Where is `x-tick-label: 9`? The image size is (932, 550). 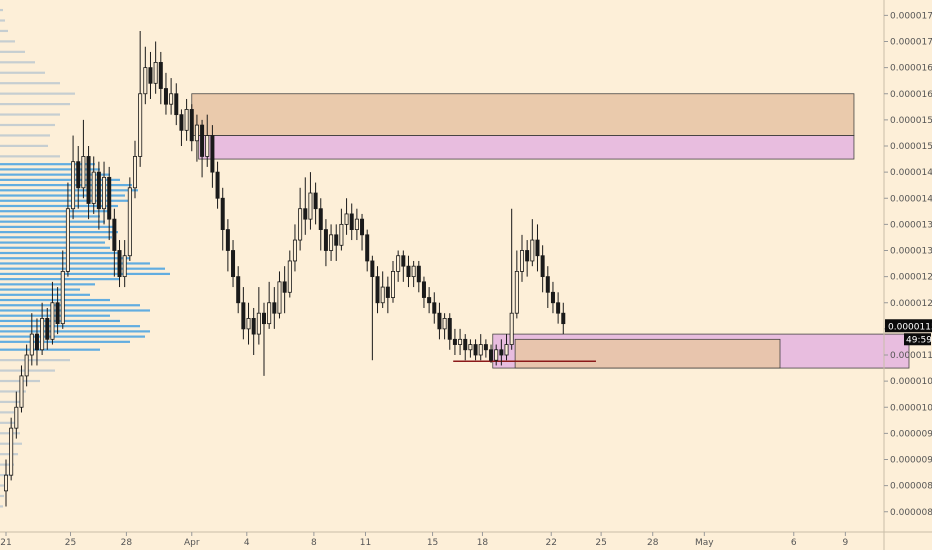 x-tick-label: 9 is located at coordinates (845, 543).